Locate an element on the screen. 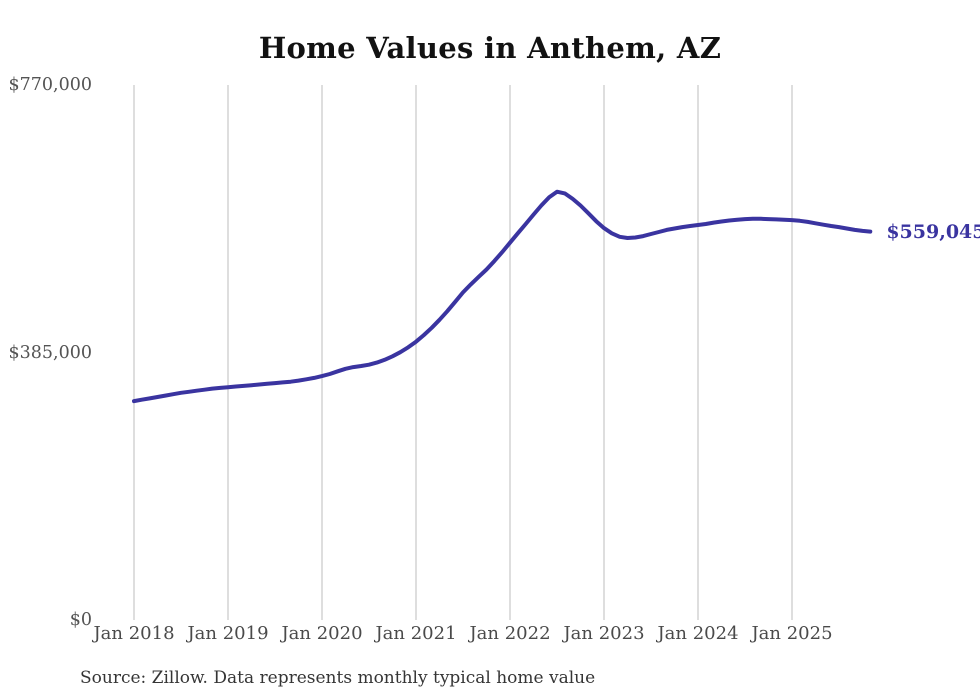 This screenshot has width=980, height=699. x-axis-tick-label: Jan 2022 is located at coordinates (510, 633).